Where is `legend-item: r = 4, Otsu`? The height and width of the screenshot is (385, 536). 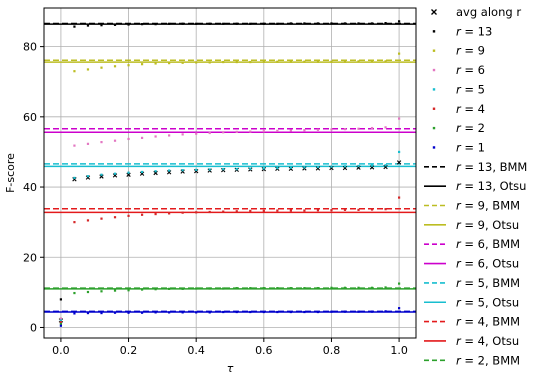
legend-item: r = 4, Otsu is located at coordinates (471, 341).